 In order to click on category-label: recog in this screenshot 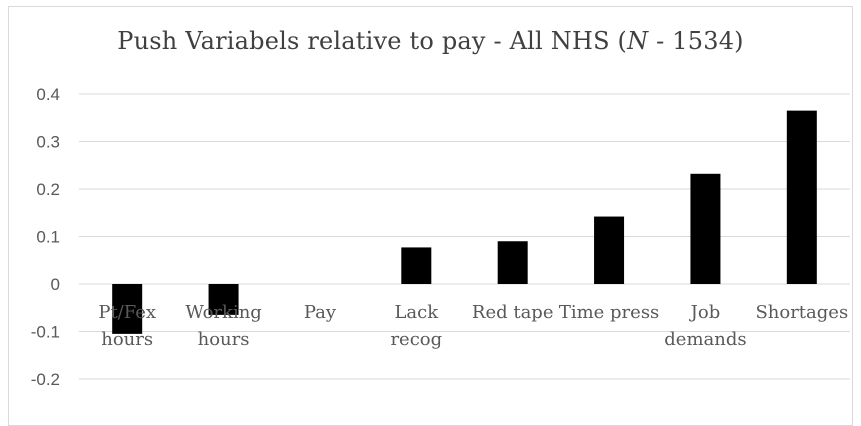, I will do `click(416, 339)`.